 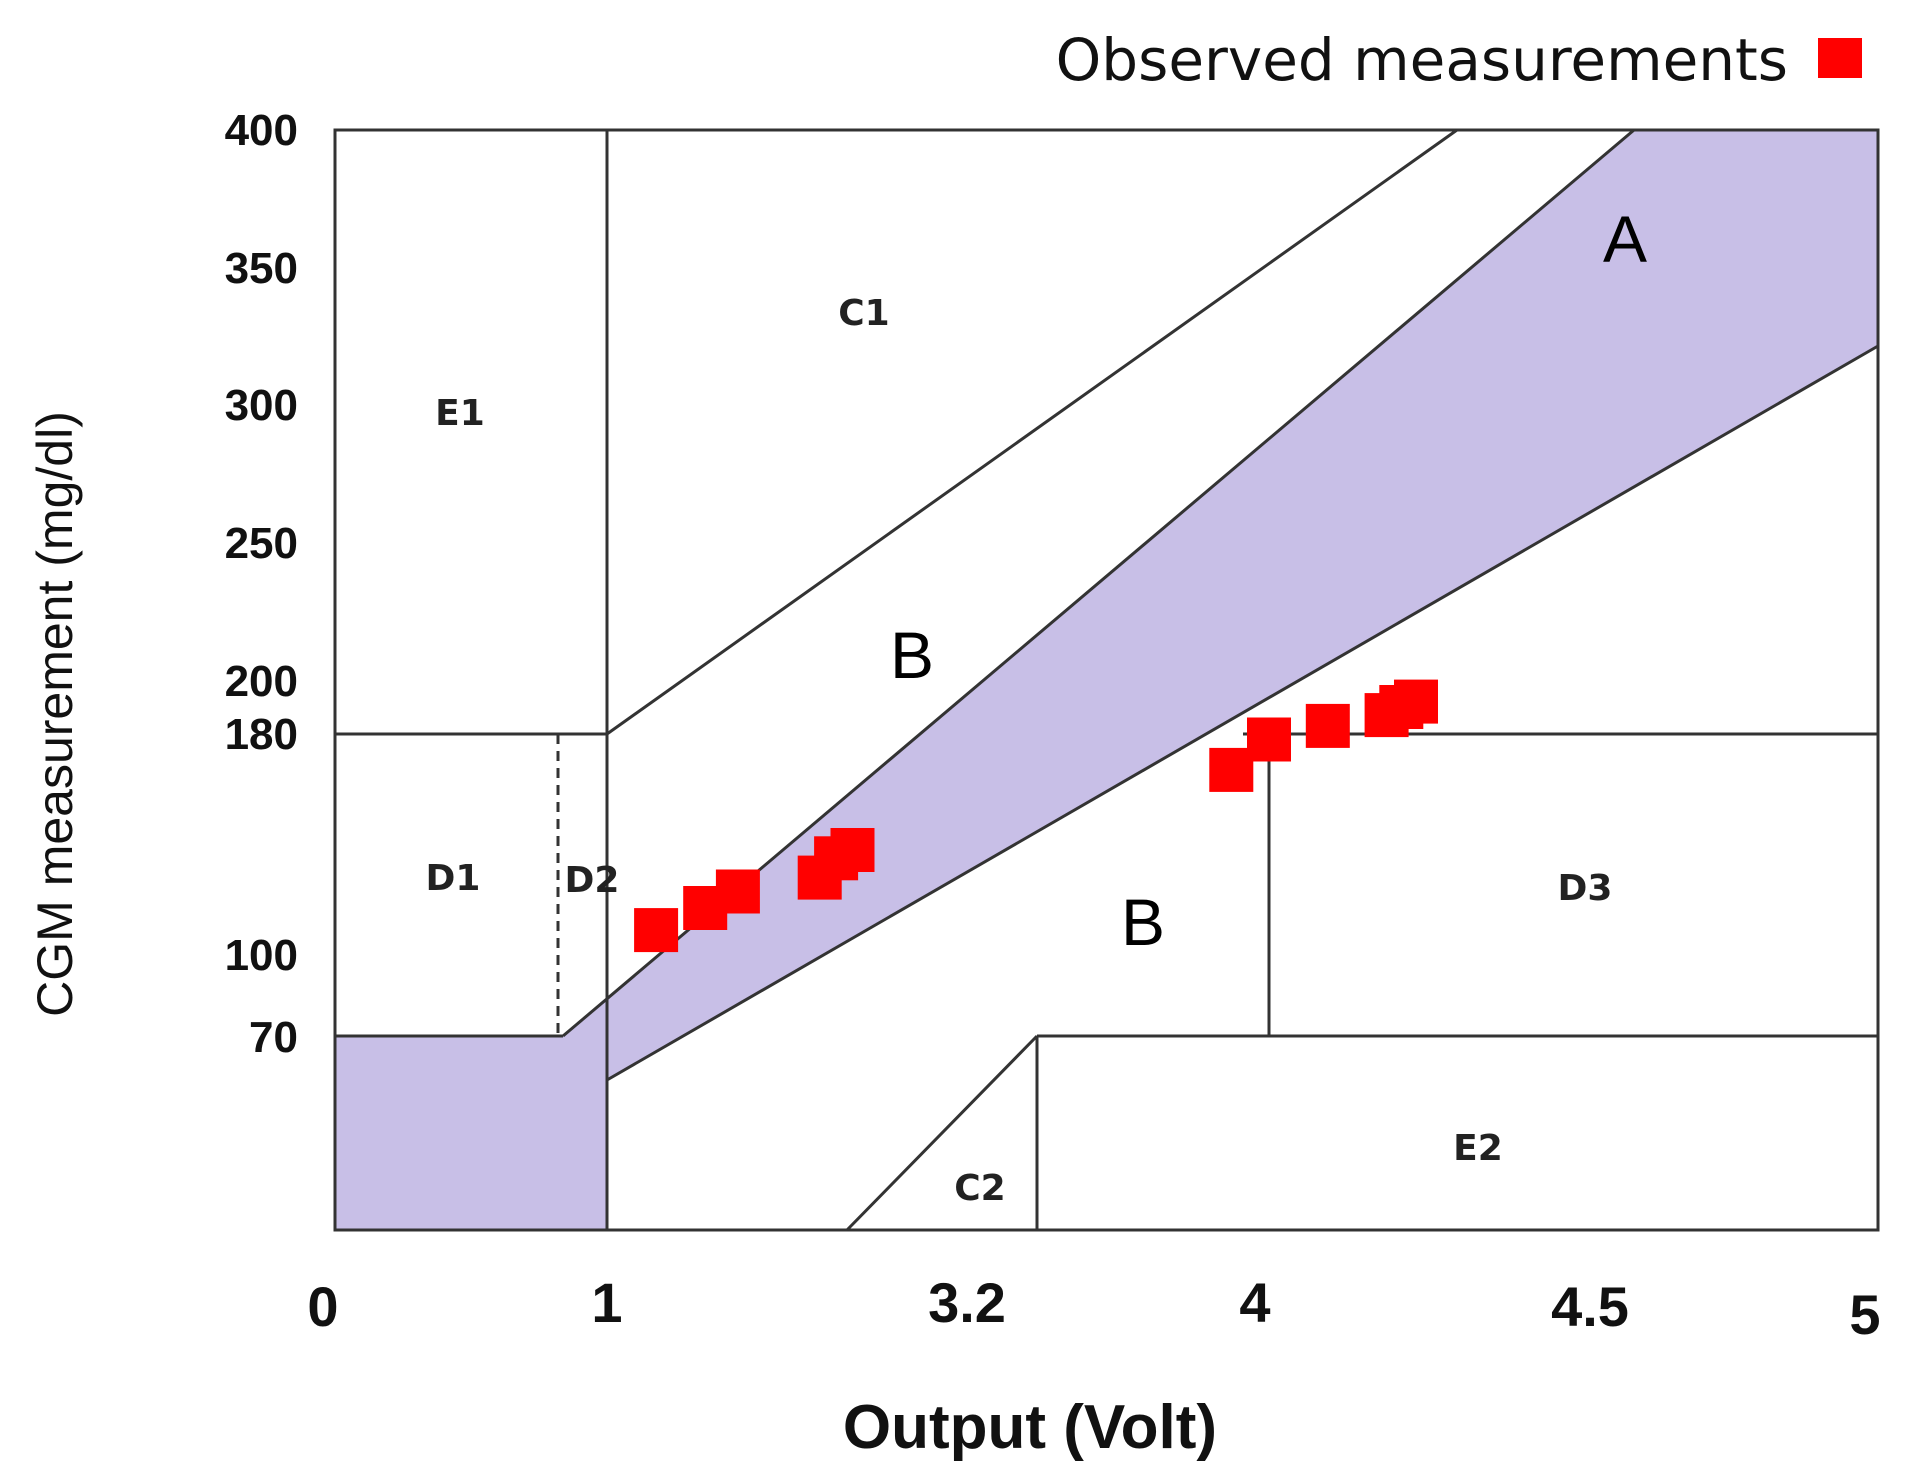 I want to click on x-axis-ticks: 0 1 3.2 4 4.5 5, so click(x=1093, y=1308).